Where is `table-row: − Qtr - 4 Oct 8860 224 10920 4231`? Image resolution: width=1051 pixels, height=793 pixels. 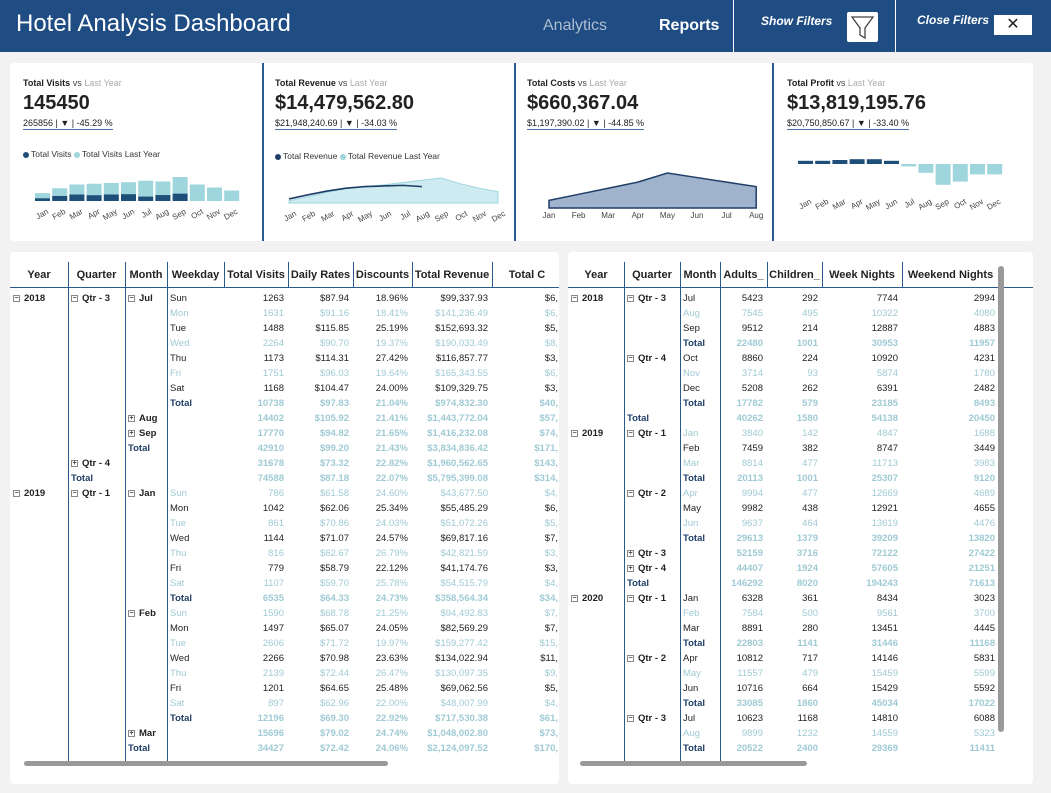 table-row: − Qtr - 4 Oct 8860 224 10920 4231 is located at coordinates (800, 358).